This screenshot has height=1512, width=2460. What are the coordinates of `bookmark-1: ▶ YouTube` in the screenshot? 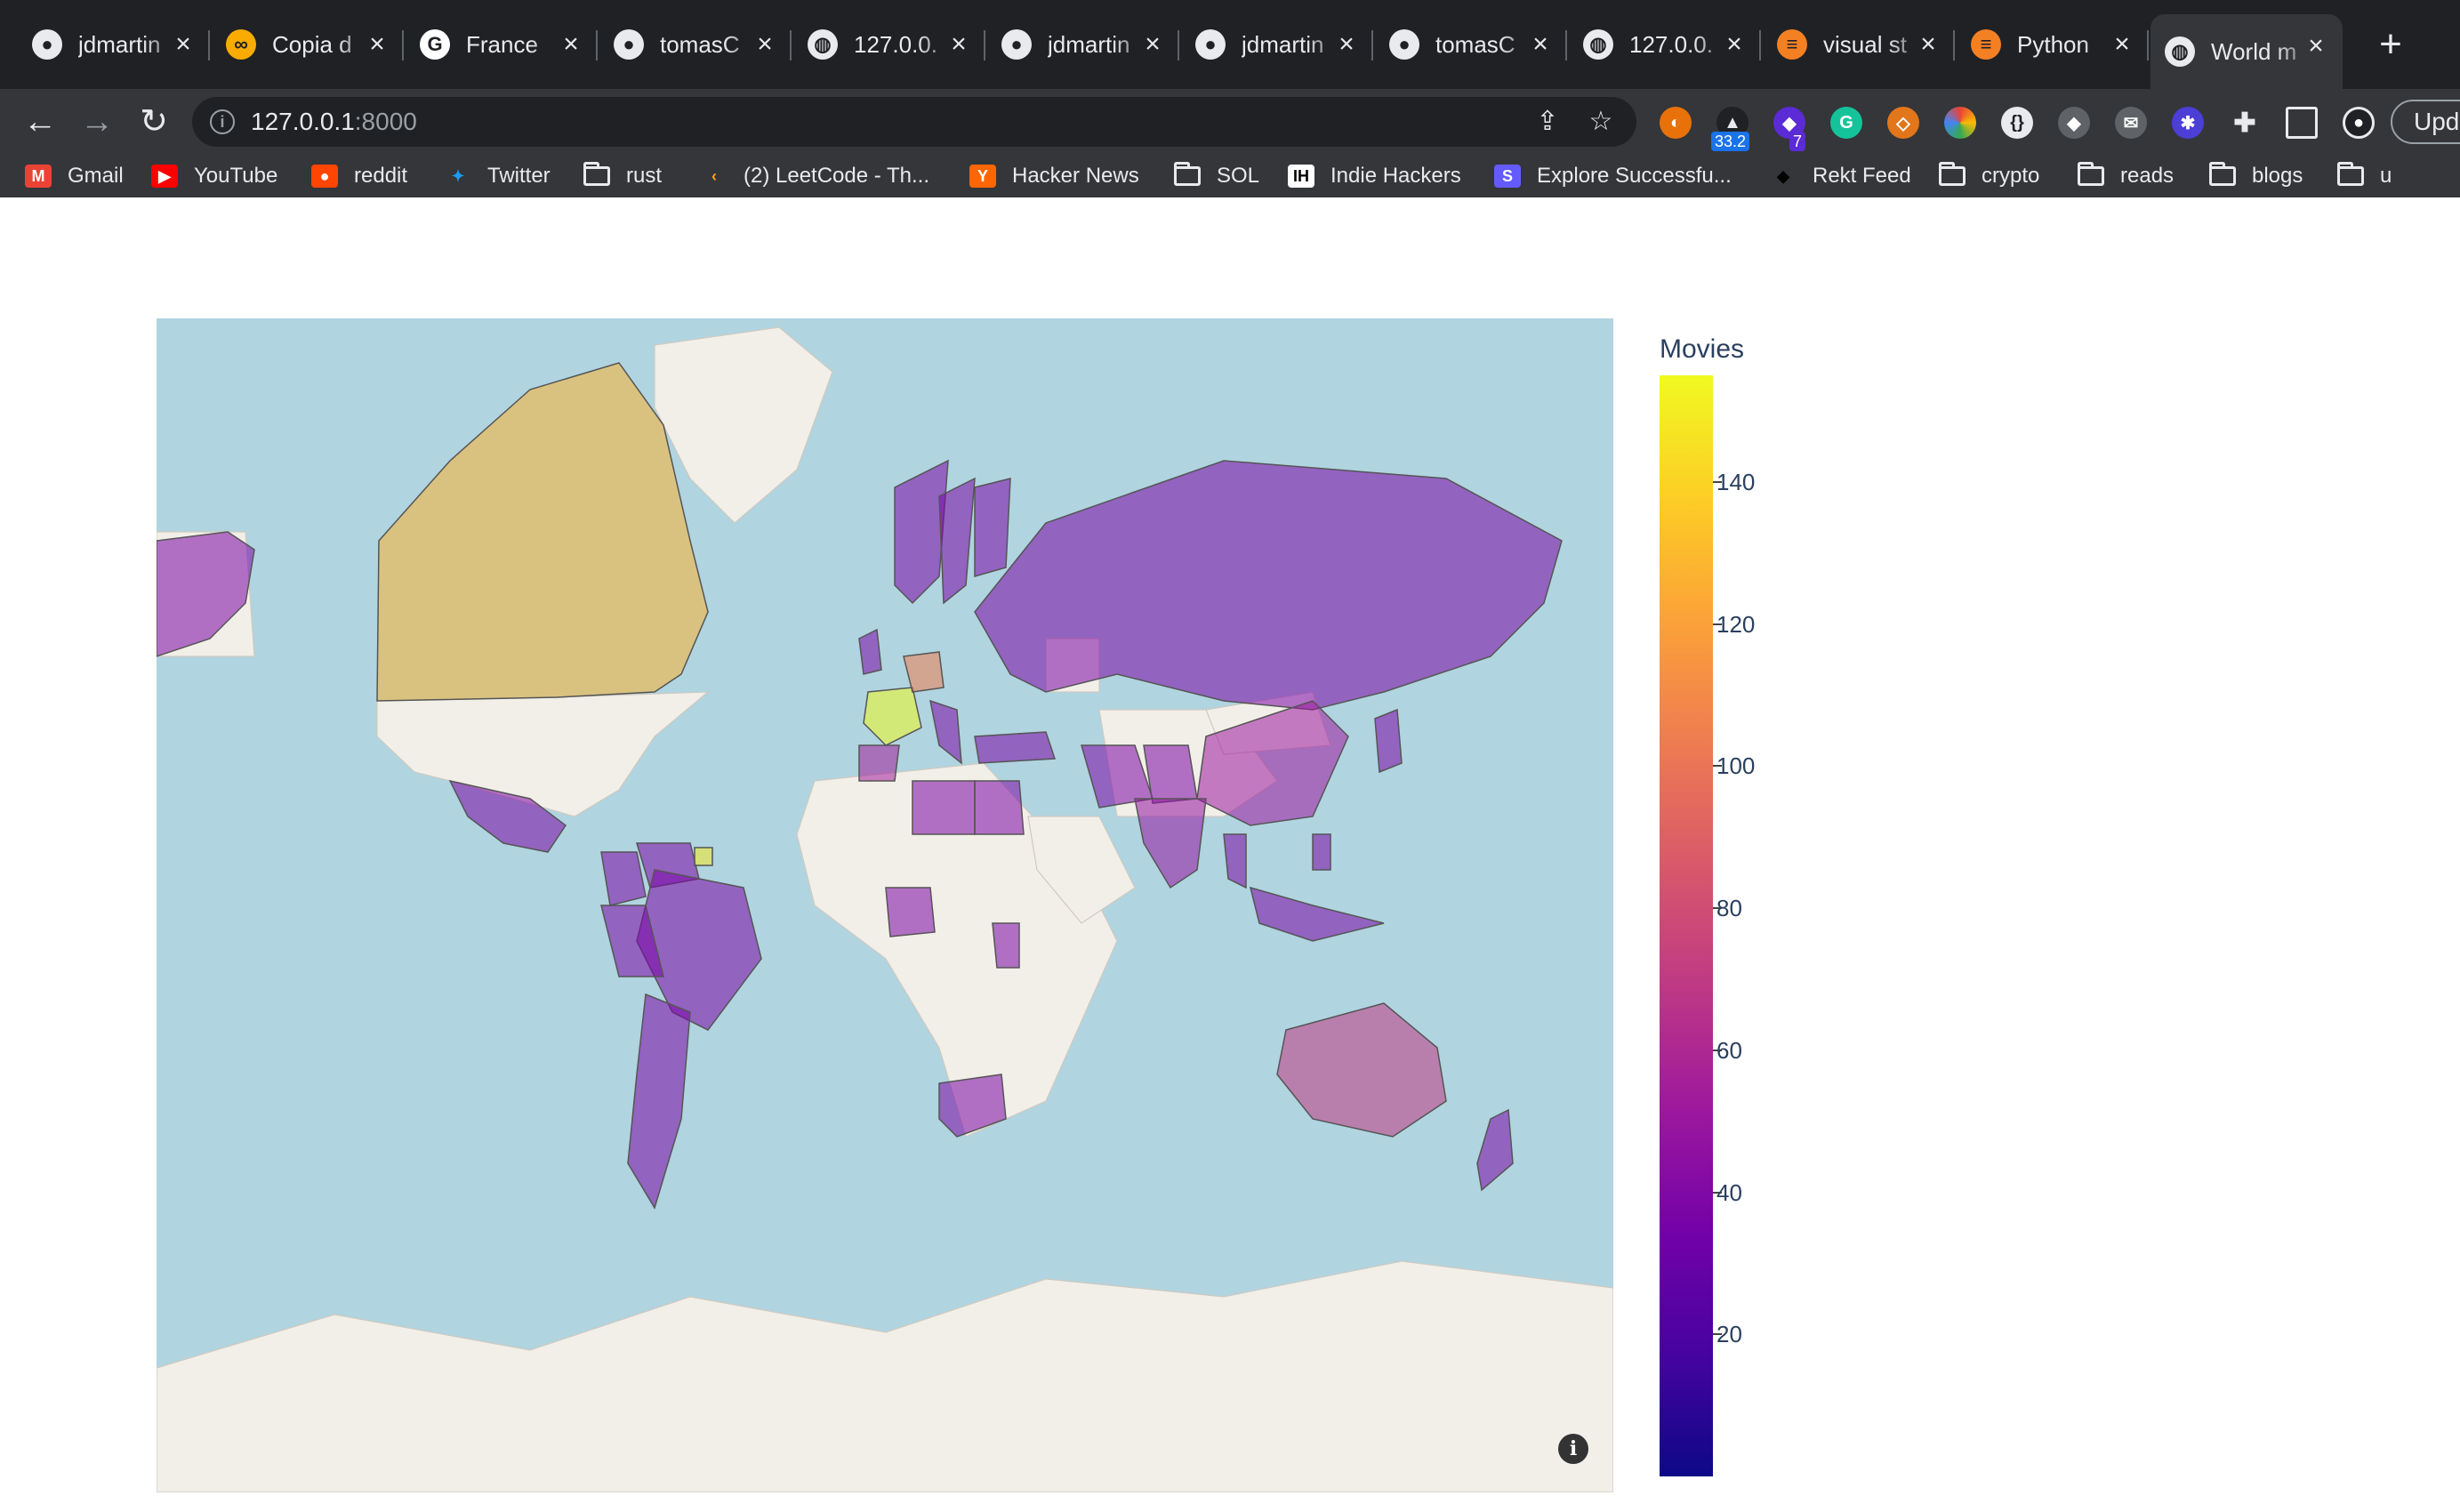 It's located at (214, 176).